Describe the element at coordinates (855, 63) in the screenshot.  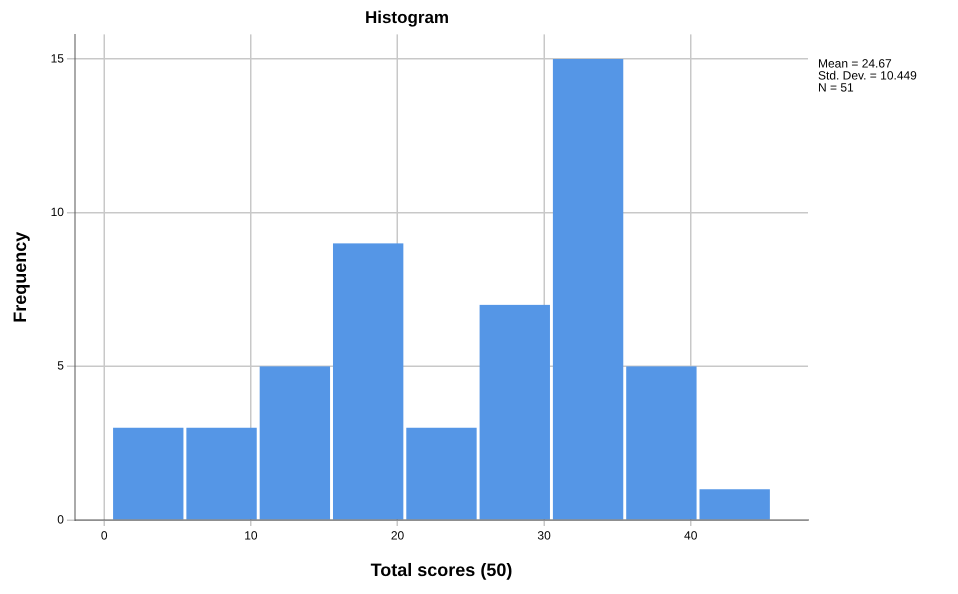
I see `text: Mean = 24.67` at that location.